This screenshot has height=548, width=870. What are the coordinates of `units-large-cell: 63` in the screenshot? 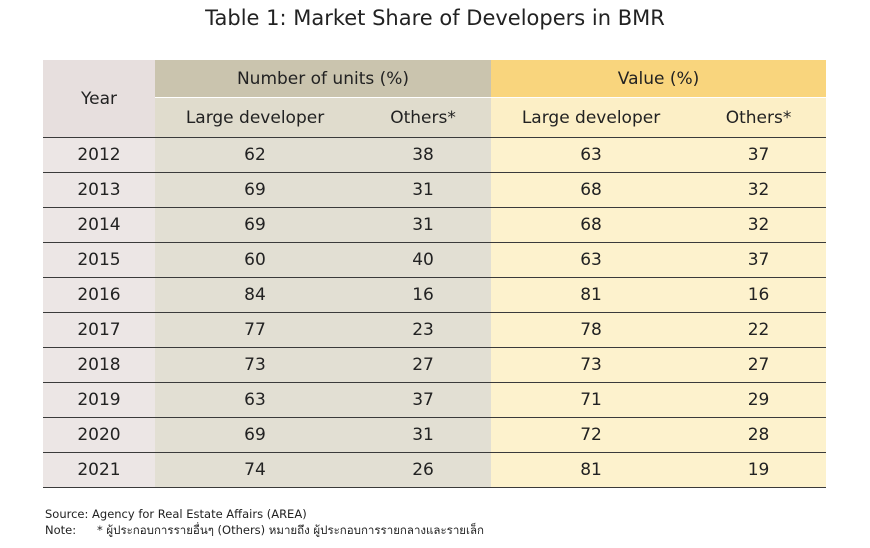 It's located at (255, 400).